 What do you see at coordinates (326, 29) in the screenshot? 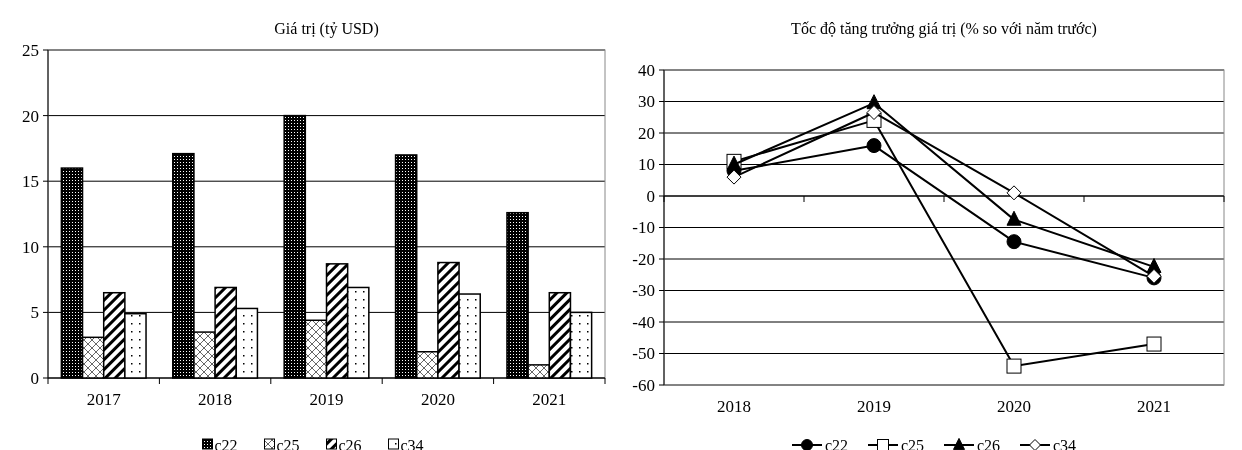
I see `chart-title: Giá trị (tỷ USD)` at bounding box center [326, 29].